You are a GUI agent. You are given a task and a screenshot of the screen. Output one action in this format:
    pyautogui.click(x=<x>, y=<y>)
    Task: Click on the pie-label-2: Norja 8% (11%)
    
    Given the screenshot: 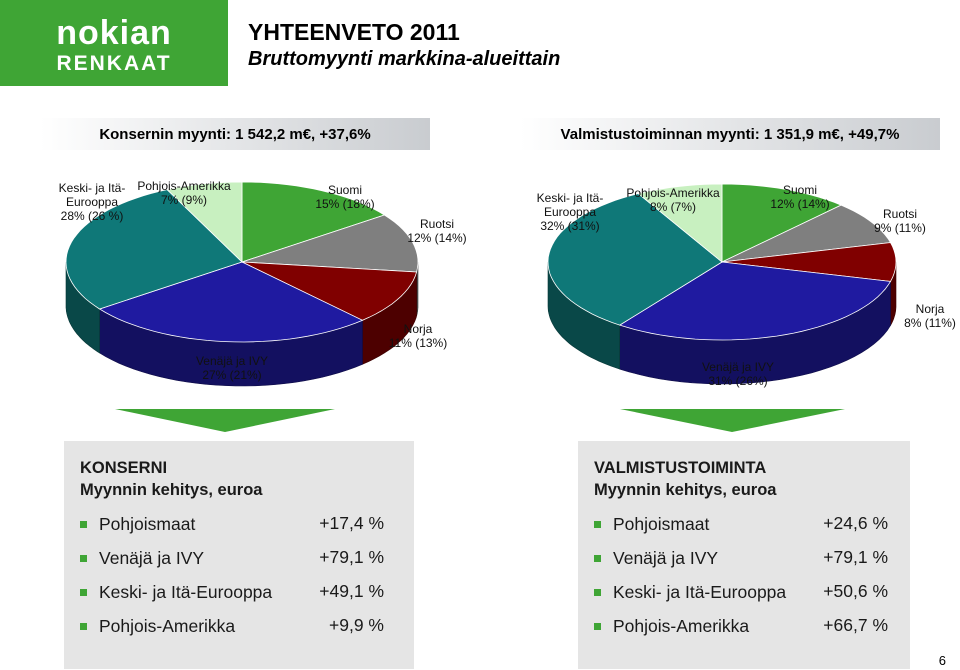 What is the action you would take?
    pyautogui.click(x=930, y=316)
    